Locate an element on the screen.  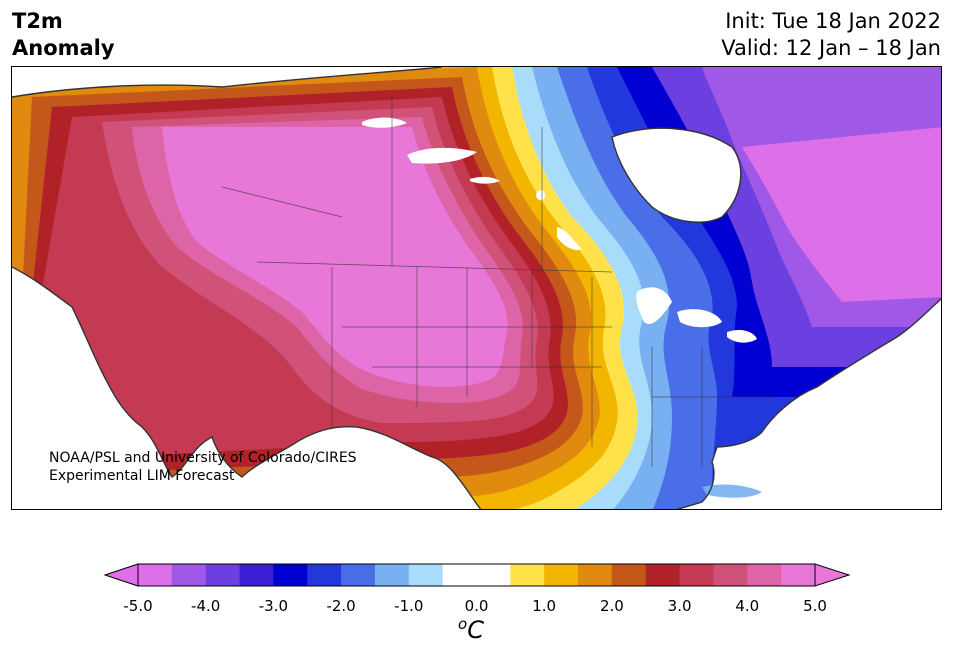
colorbar-tick-label: -1.0 is located at coordinates (409, 606).